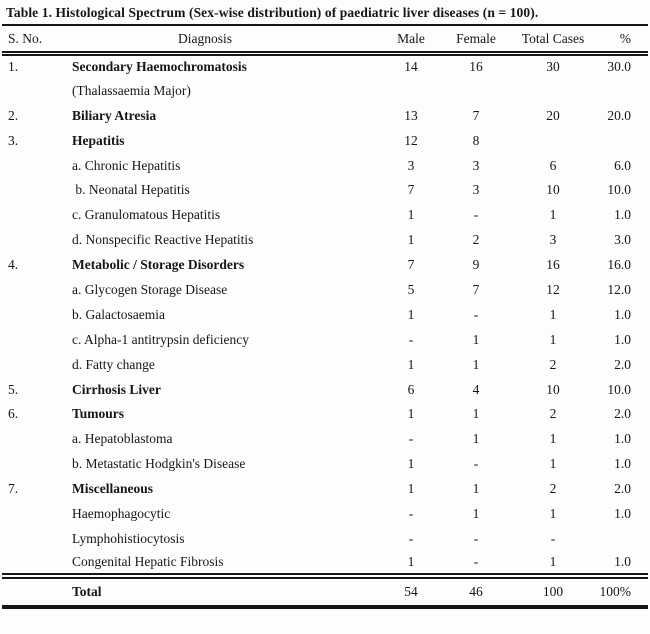 The image size is (650, 634). Describe the element at coordinates (118, 314) in the screenshot. I see `cell-diagnosis: b. Galactosaemia` at that location.